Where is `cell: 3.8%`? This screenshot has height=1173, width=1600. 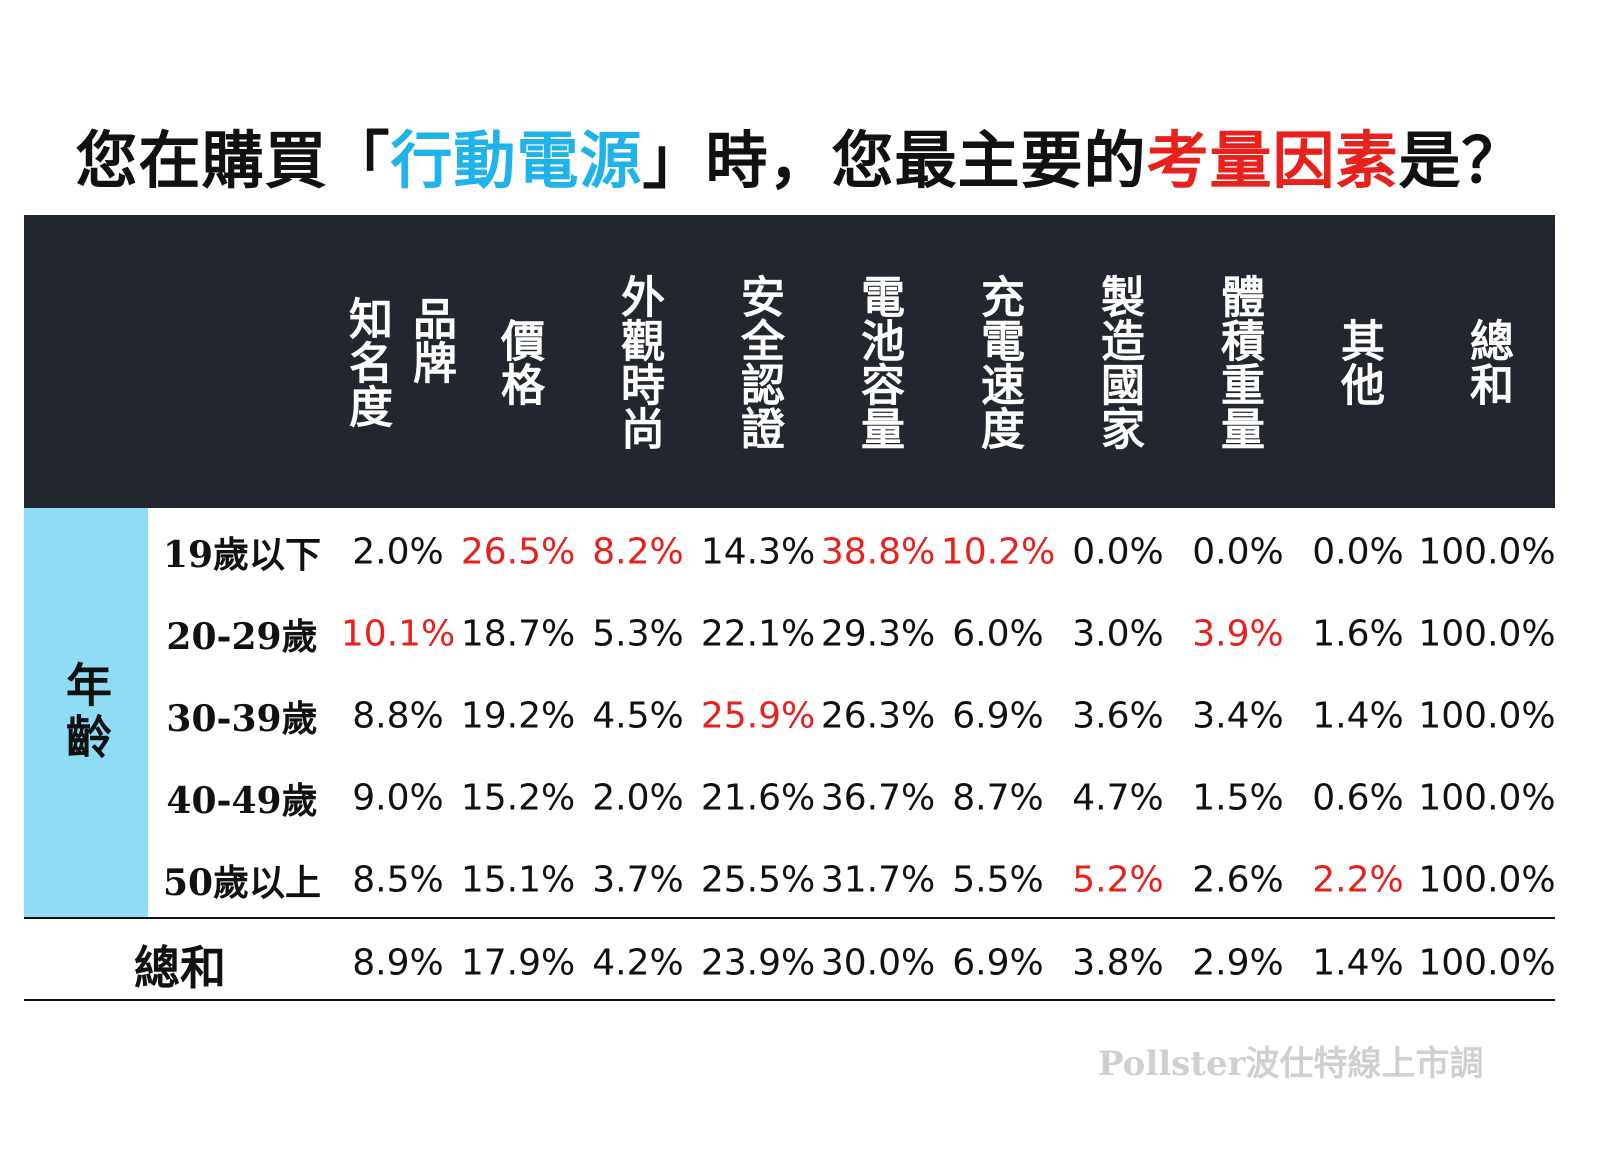 cell: 3.8% is located at coordinates (1118, 963).